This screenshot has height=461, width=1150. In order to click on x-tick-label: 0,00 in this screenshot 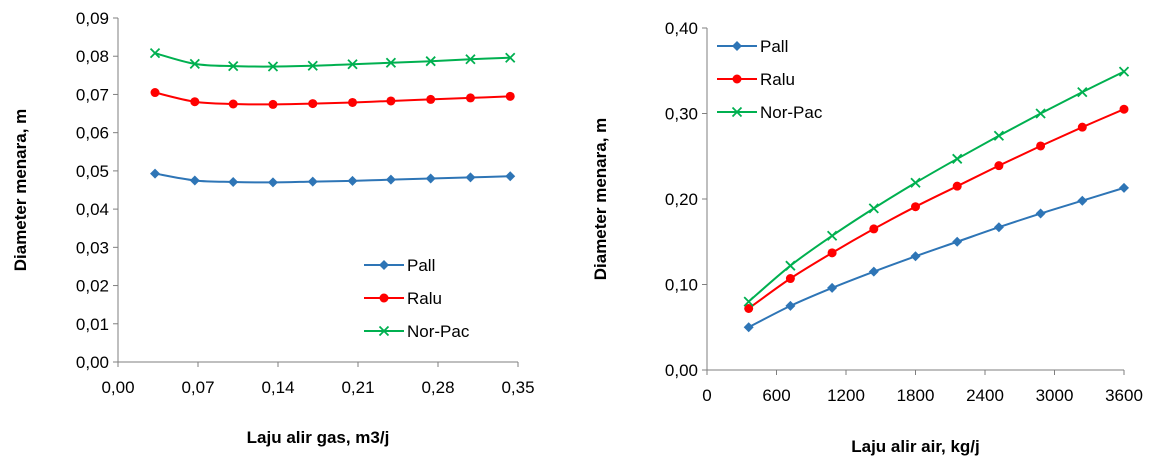, I will do `click(117, 387)`.